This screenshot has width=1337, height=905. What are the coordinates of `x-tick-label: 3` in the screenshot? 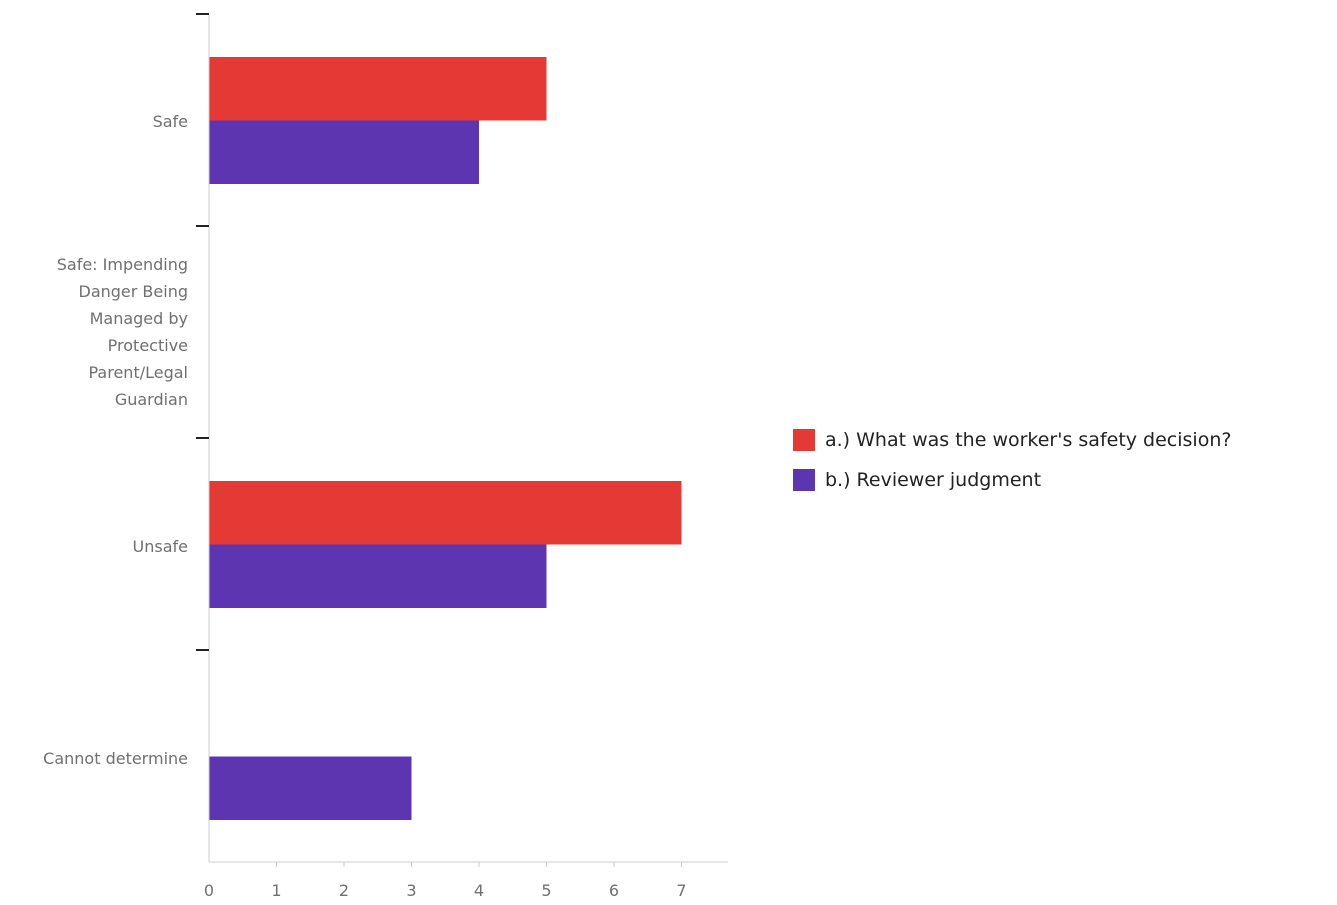 It's located at (411, 890).